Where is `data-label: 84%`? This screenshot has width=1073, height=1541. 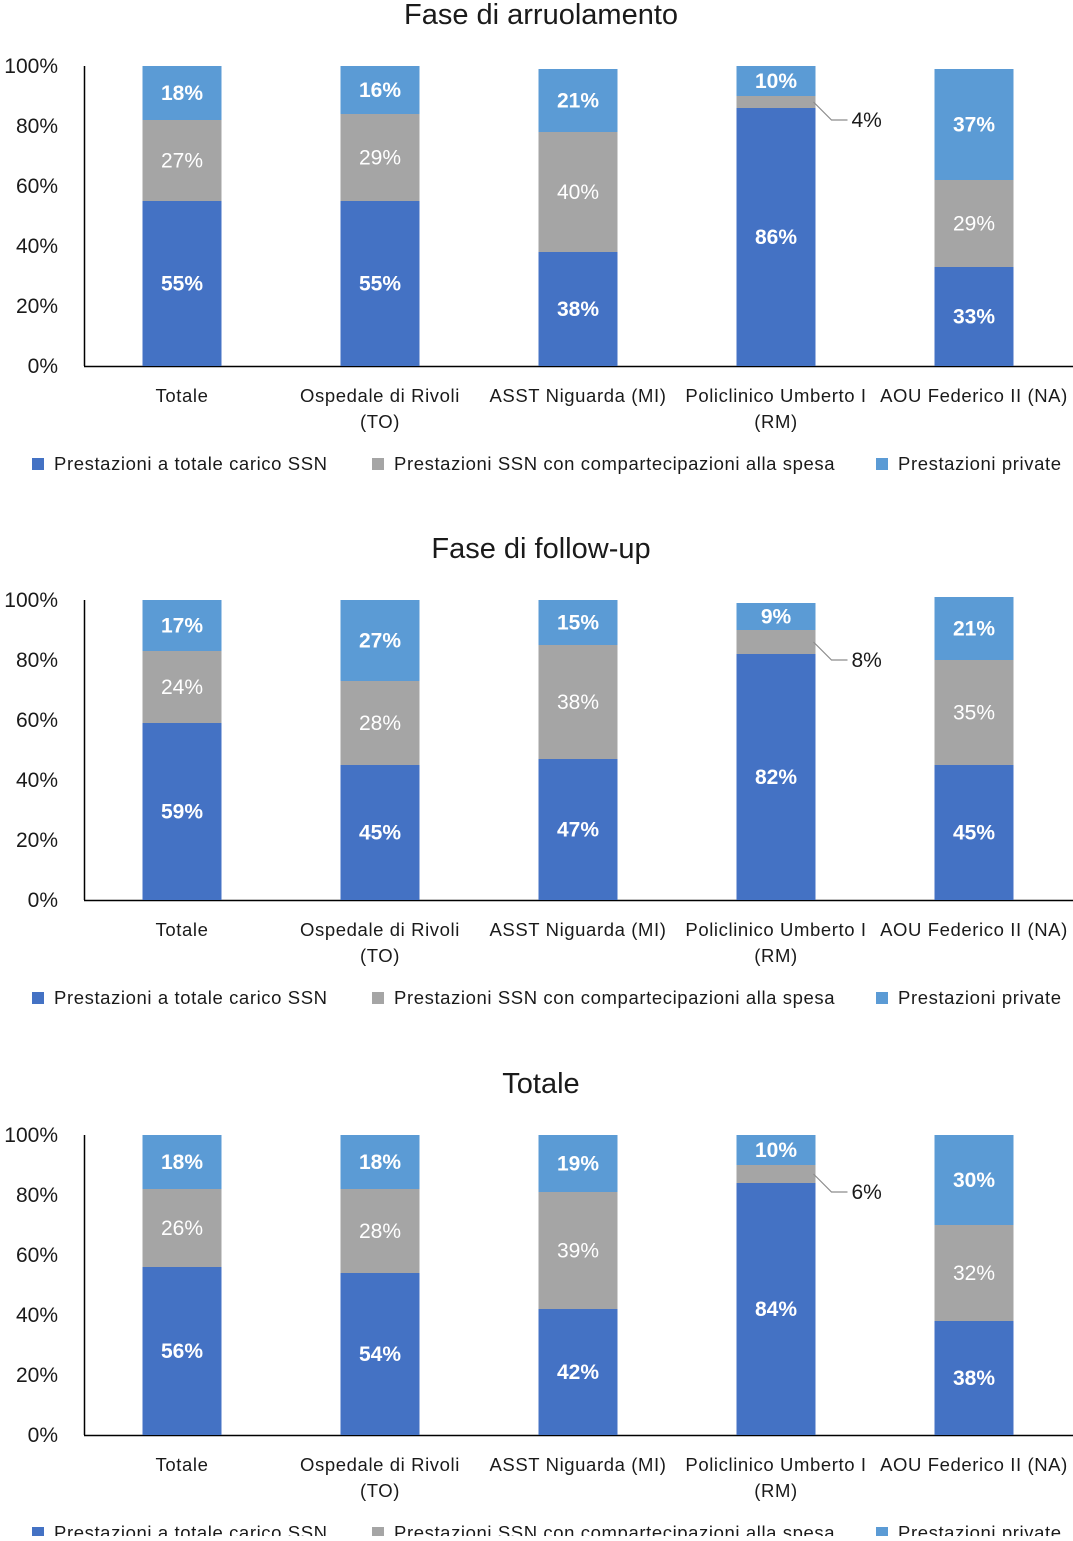 data-label: 84% is located at coordinates (776, 1309).